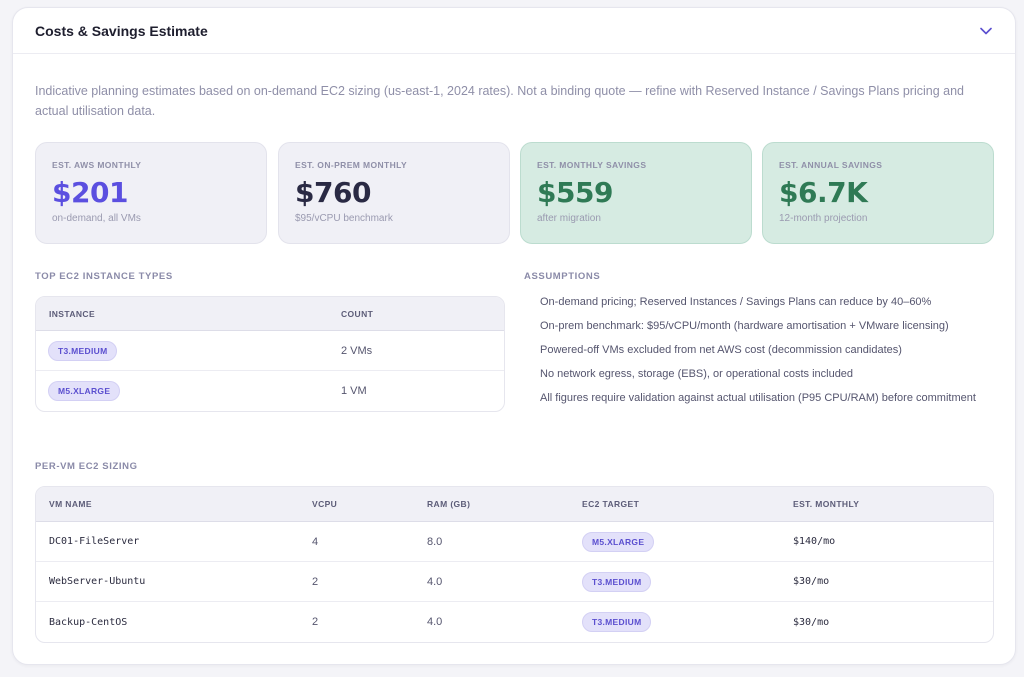 Image resolution: width=1024 pixels, height=677 pixels. What do you see at coordinates (592, 165) in the screenshot?
I see `card-label: EST. MONTHLY SAVINGS` at bounding box center [592, 165].